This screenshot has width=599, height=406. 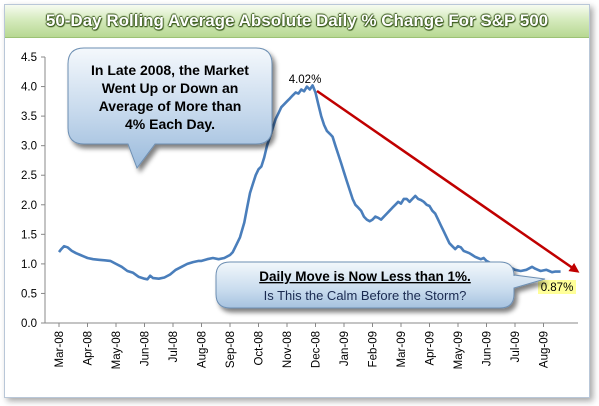 I want to click on callout-1-line-3: Average of More than, so click(x=170, y=106).